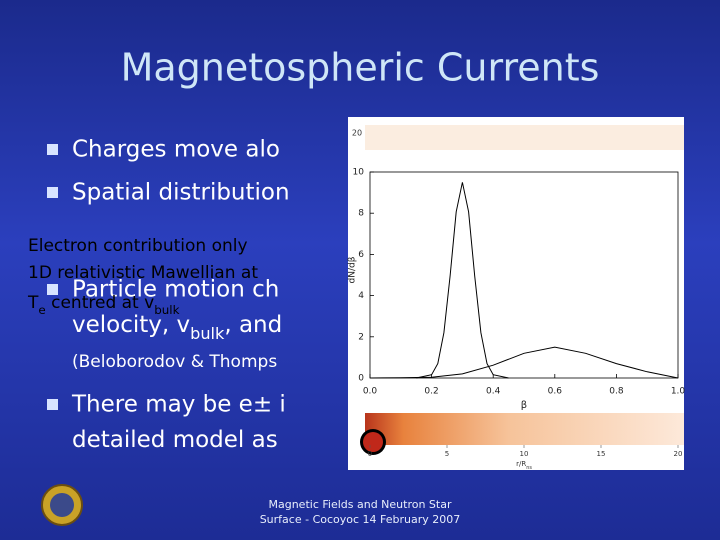 The width and height of the screenshot is (720, 540). Describe the element at coordinates (678, 392) in the screenshot. I see `x-tick-label: 1.0` at that location.